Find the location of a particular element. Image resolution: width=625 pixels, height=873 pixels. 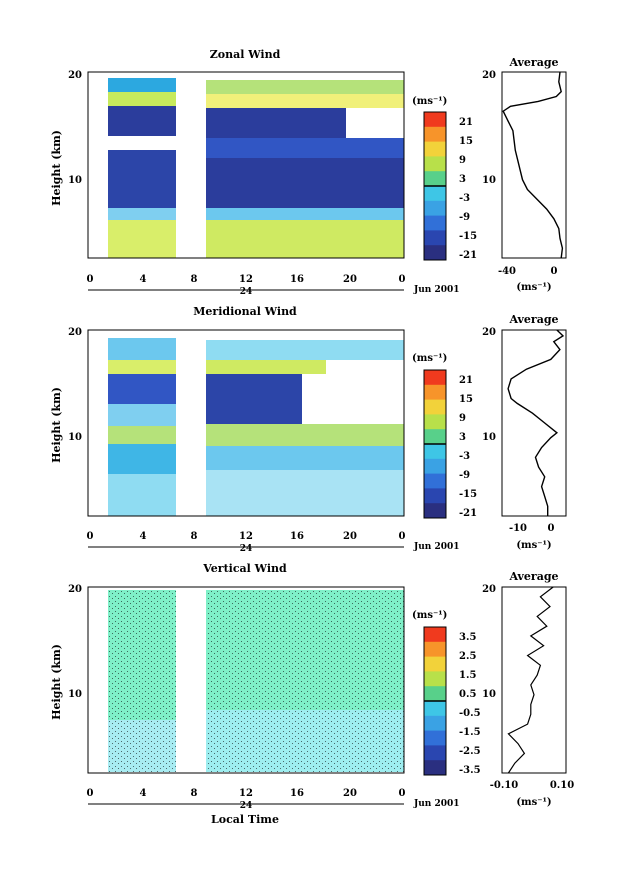

x-axis-label: Local Time is located at coordinates (245, 819).